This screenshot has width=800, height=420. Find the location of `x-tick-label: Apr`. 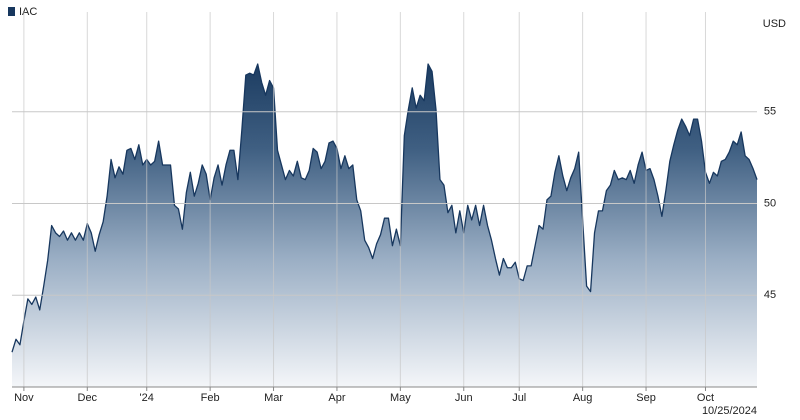

x-tick-label: Apr is located at coordinates (336, 398).